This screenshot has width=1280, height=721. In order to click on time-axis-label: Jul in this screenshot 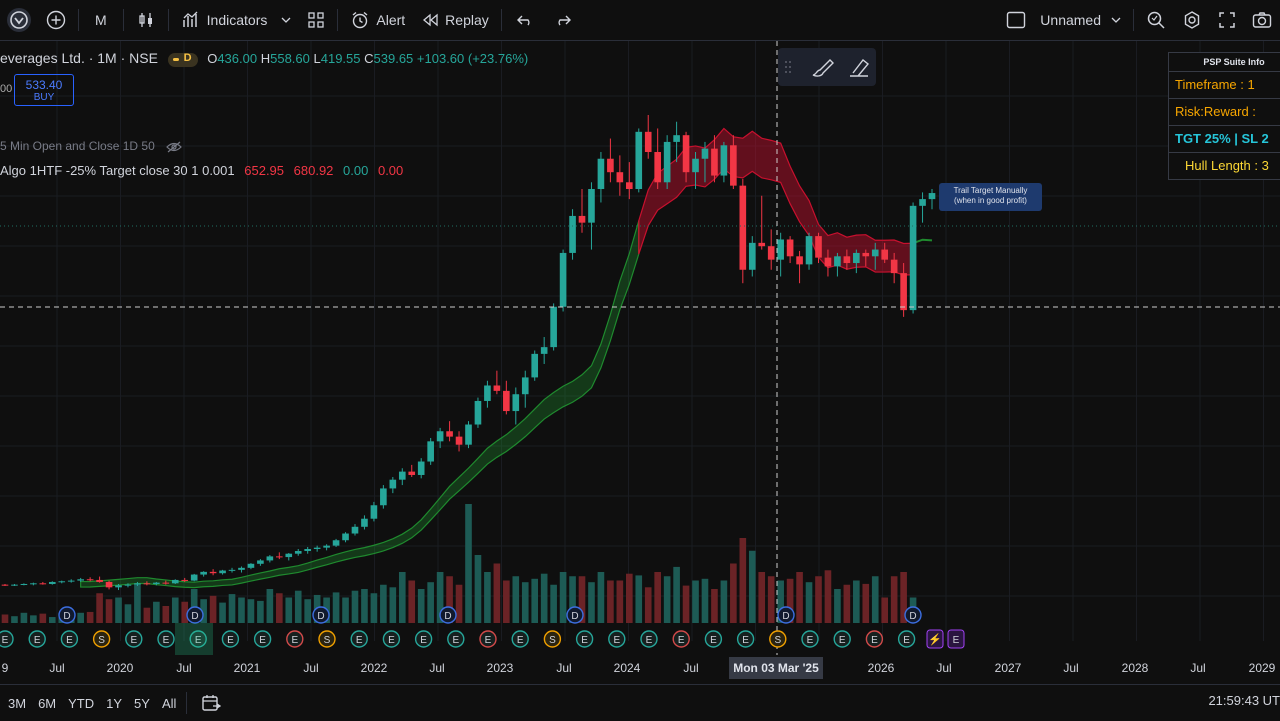, I will do `click(564, 668)`.